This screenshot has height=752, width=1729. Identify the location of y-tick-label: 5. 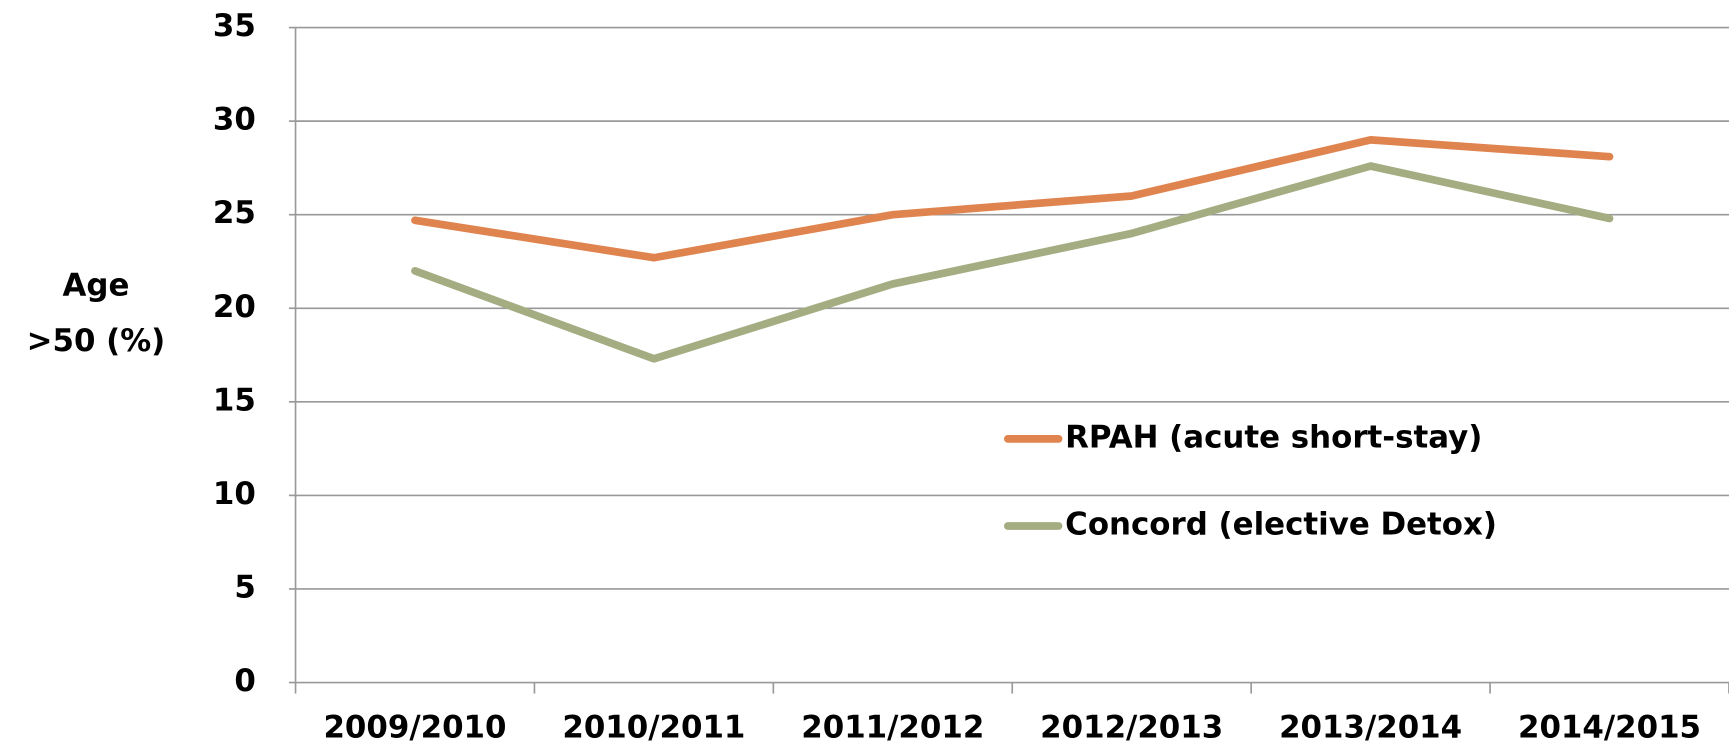
(244, 587).